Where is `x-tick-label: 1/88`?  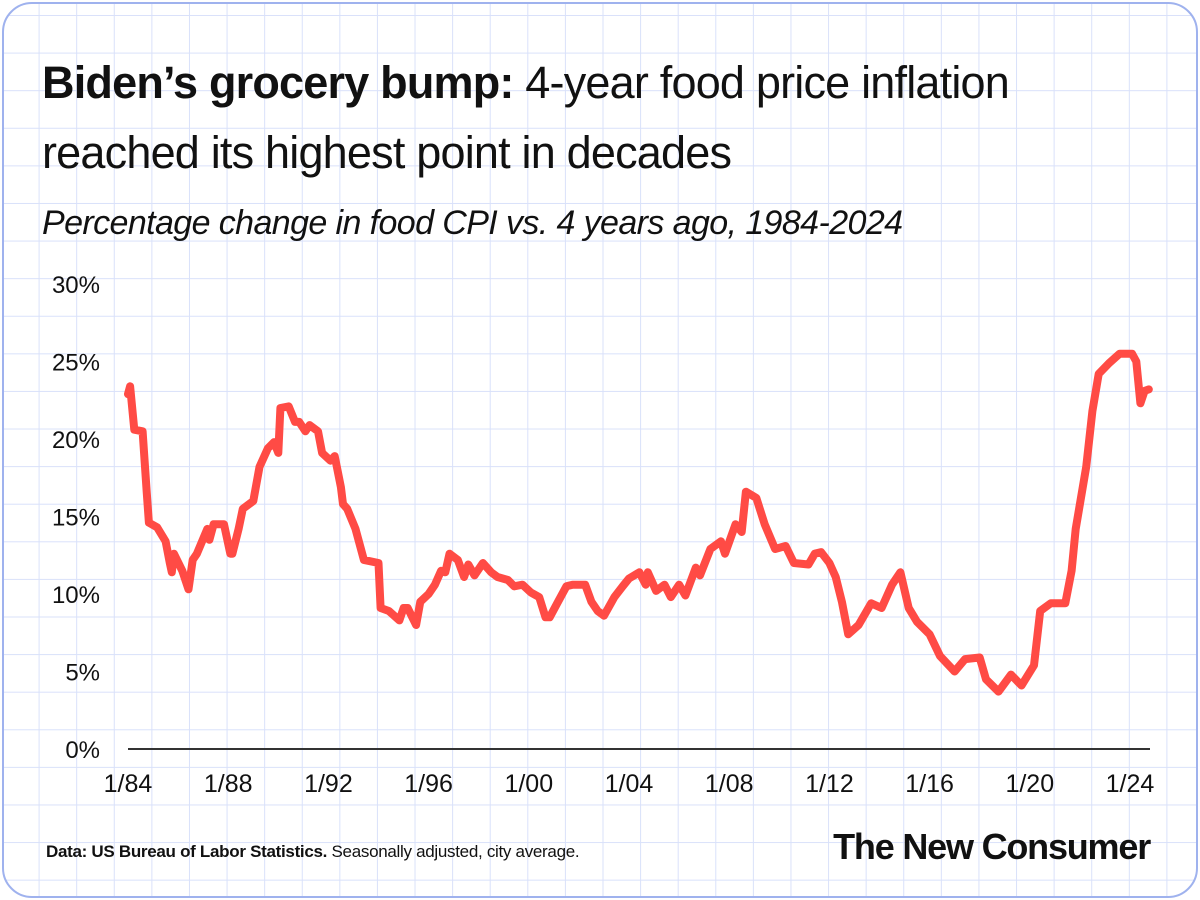
x-tick-label: 1/88 is located at coordinates (228, 784).